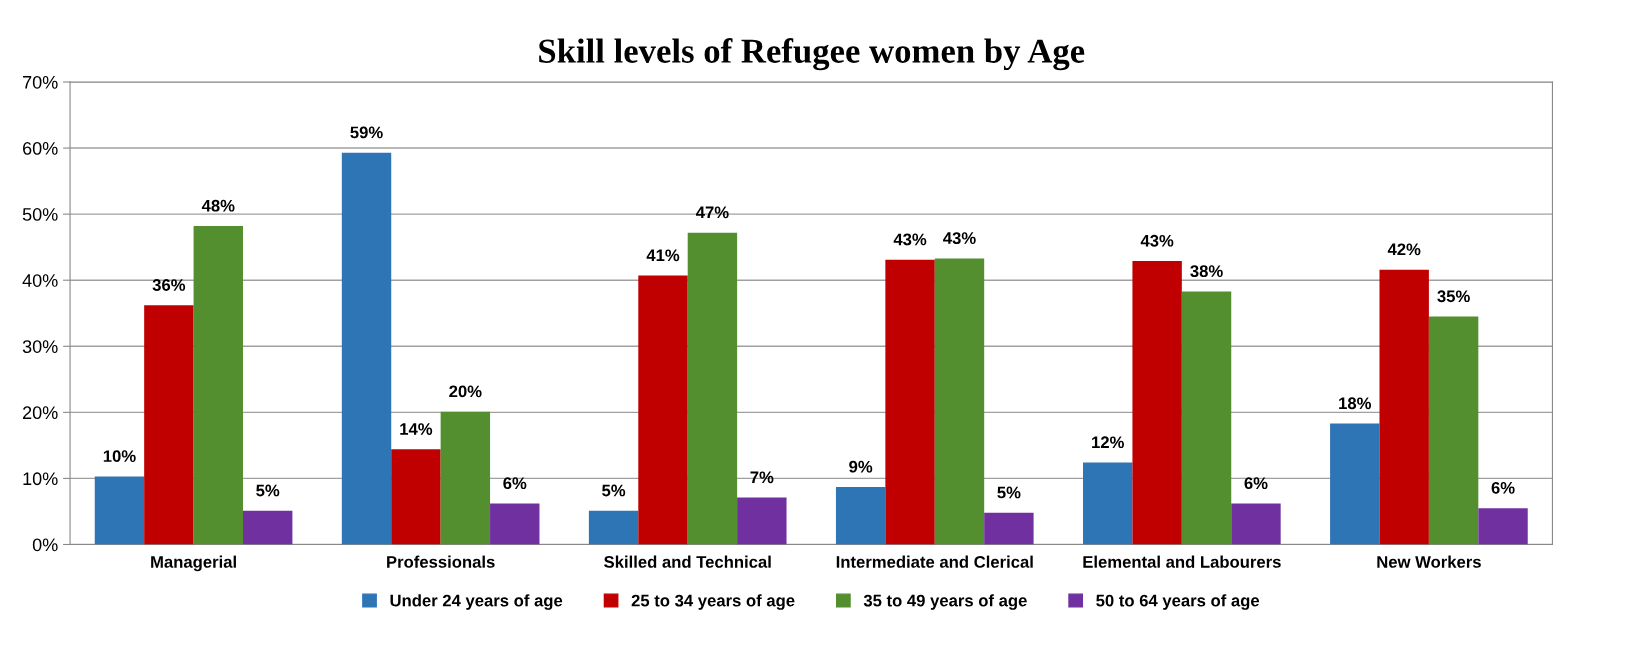 The height and width of the screenshot is (656, 1629). Describe the element at coordinates (1182, 561) in the screenshot. I see `x-tick-label: Elemental and Labourers` at that location.